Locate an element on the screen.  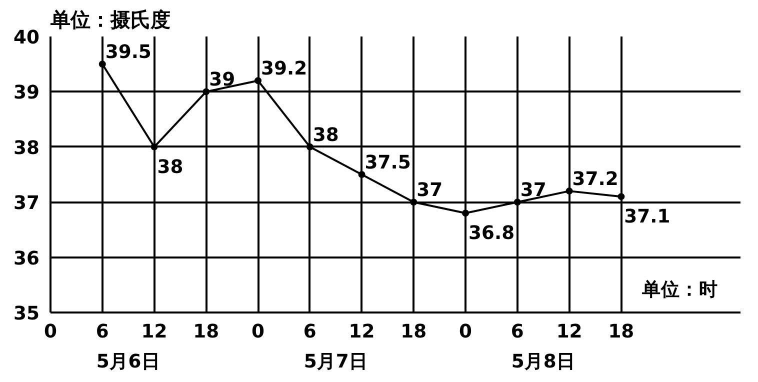
y-tick-label: 36 is located at coordinates (27, 259).